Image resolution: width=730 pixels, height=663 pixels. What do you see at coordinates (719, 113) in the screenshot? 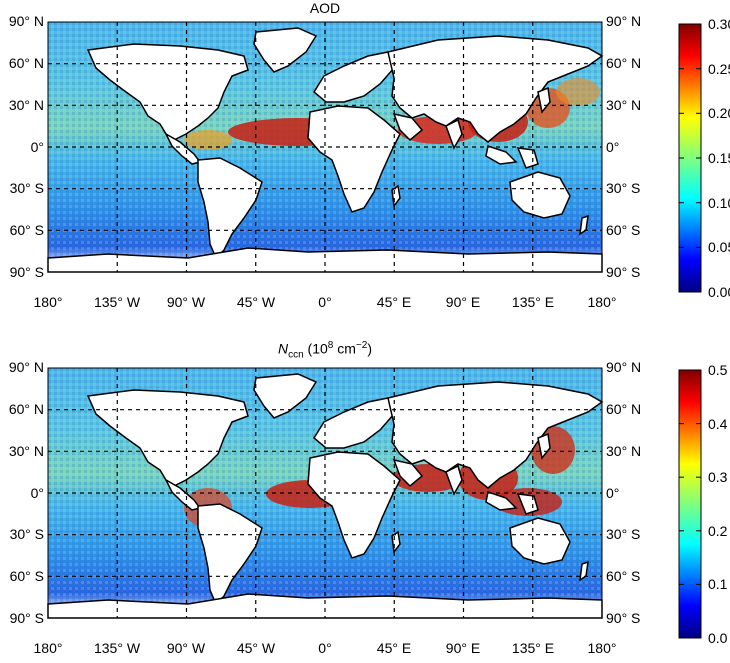
I see `colorbar-tick-label: 0.20` at bounding box center [719, 113].